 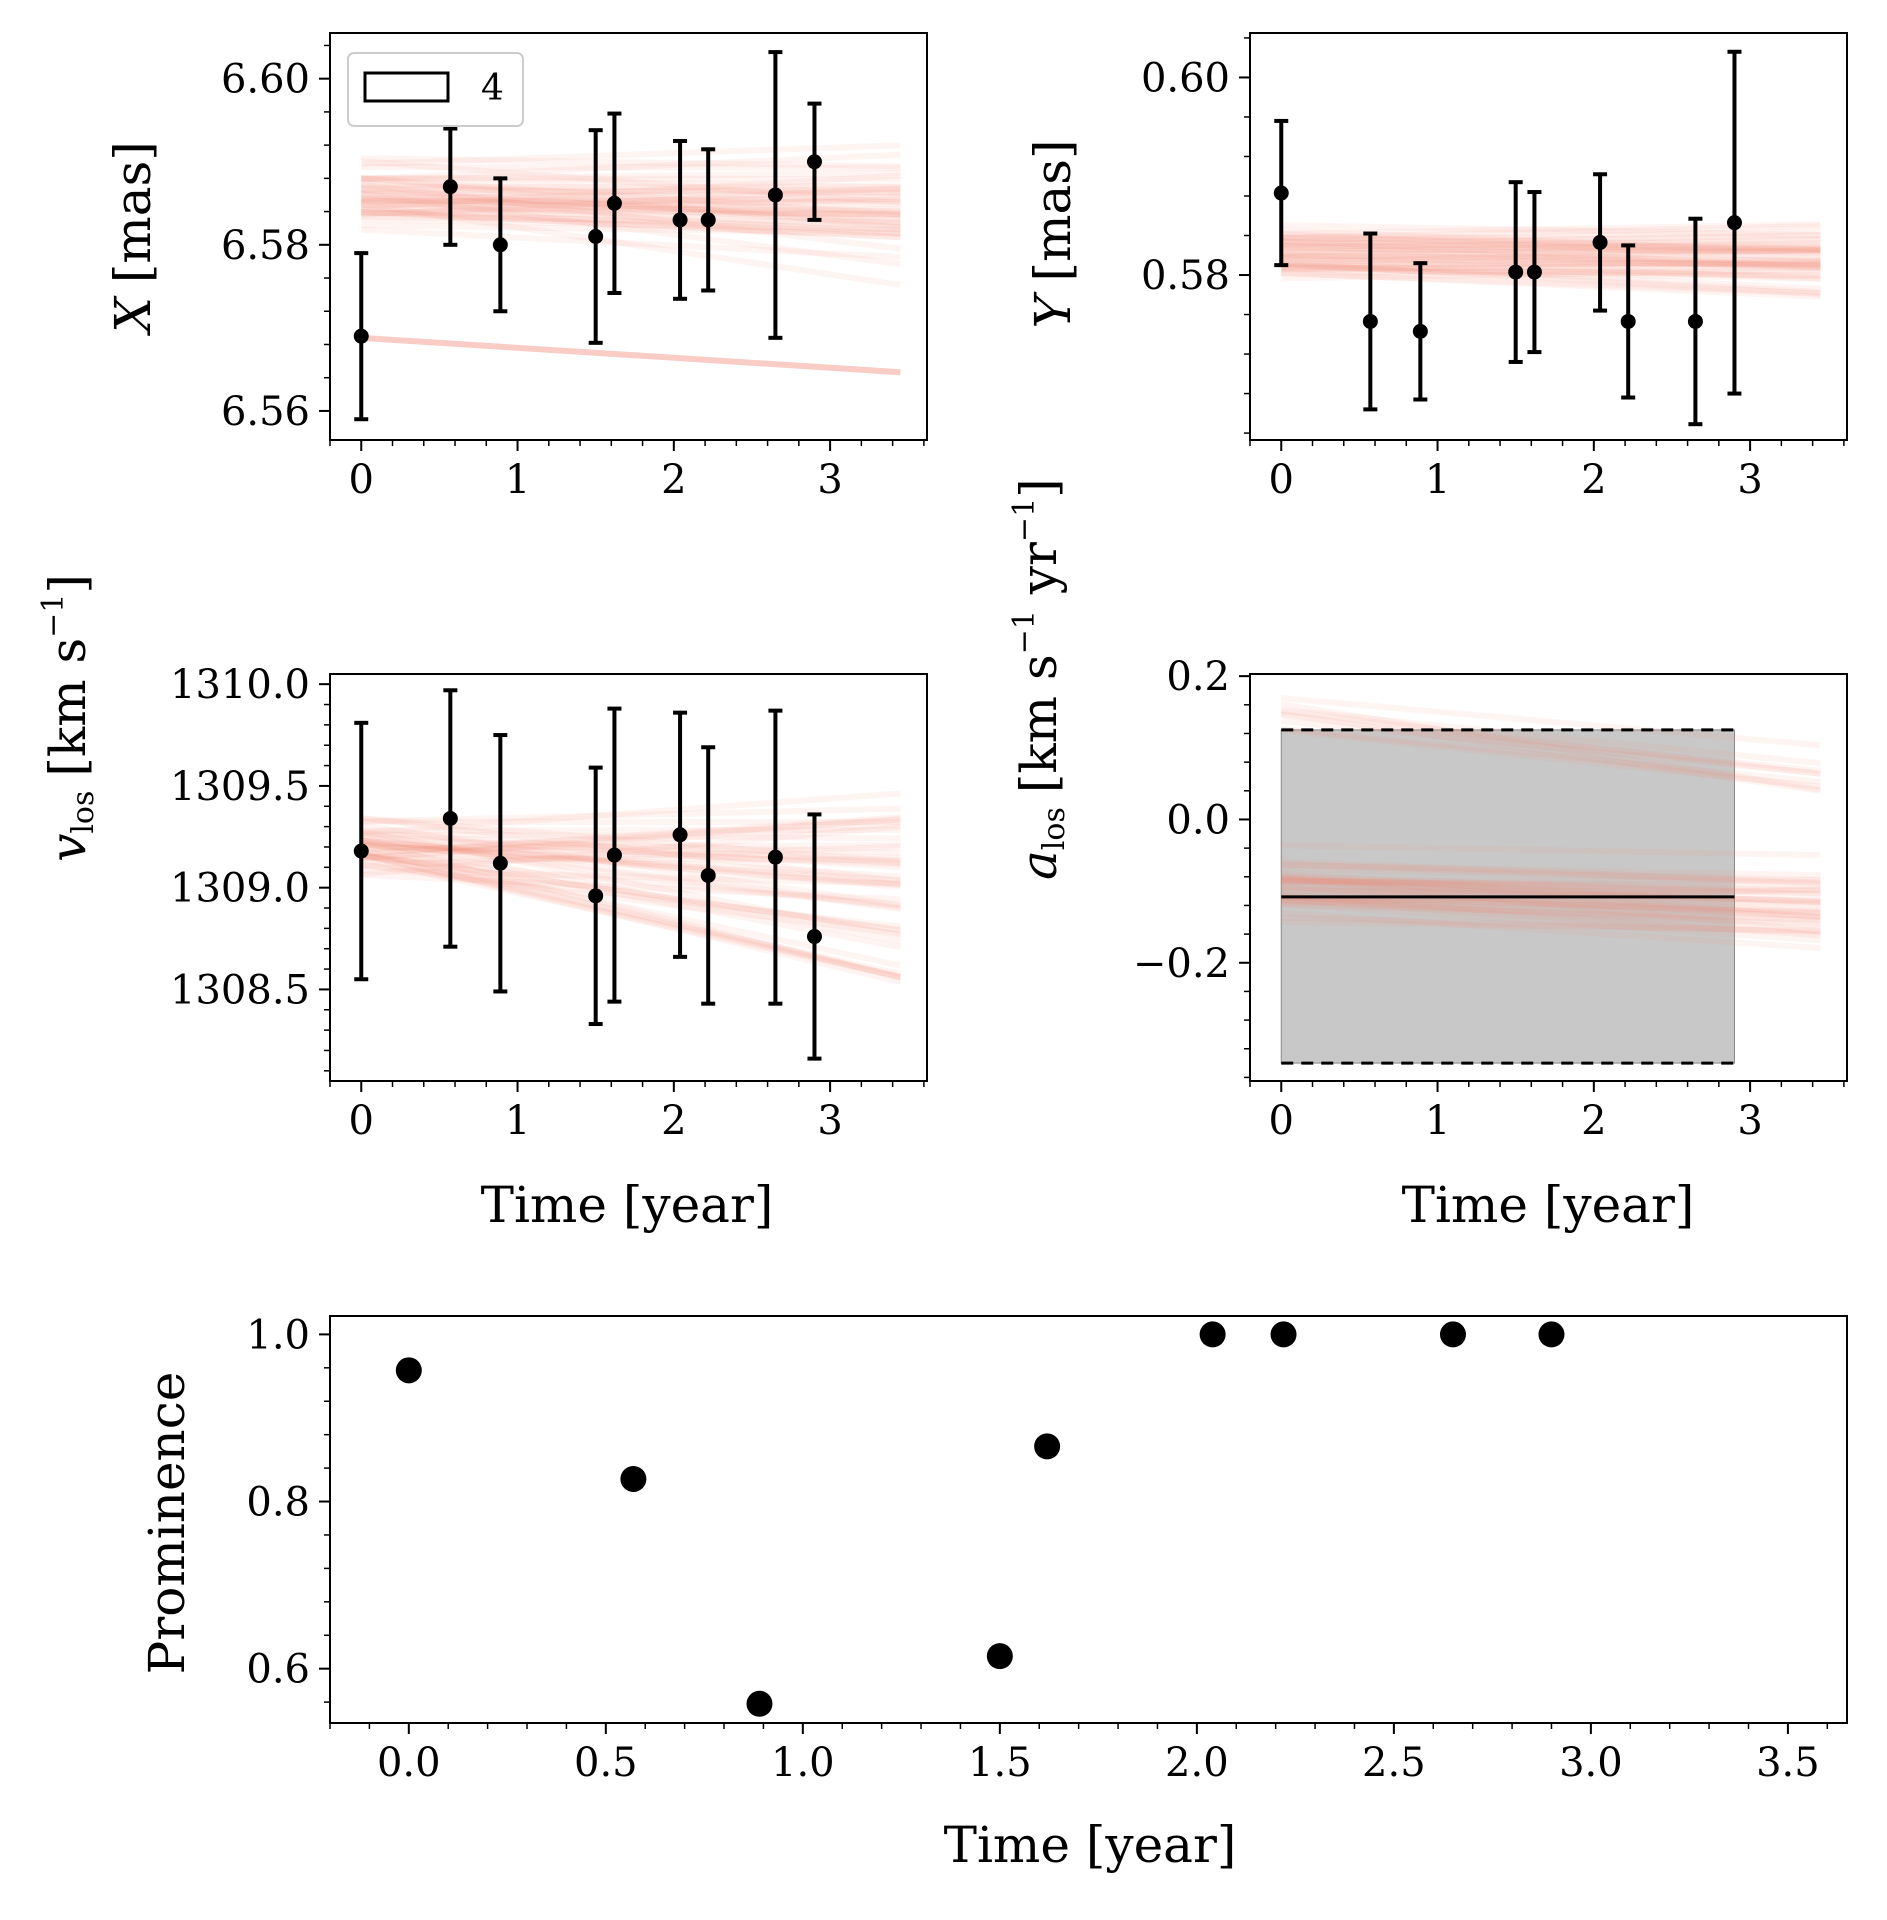 I want to click on y-tick-label: 1309.0, so click(x=240, y=889).